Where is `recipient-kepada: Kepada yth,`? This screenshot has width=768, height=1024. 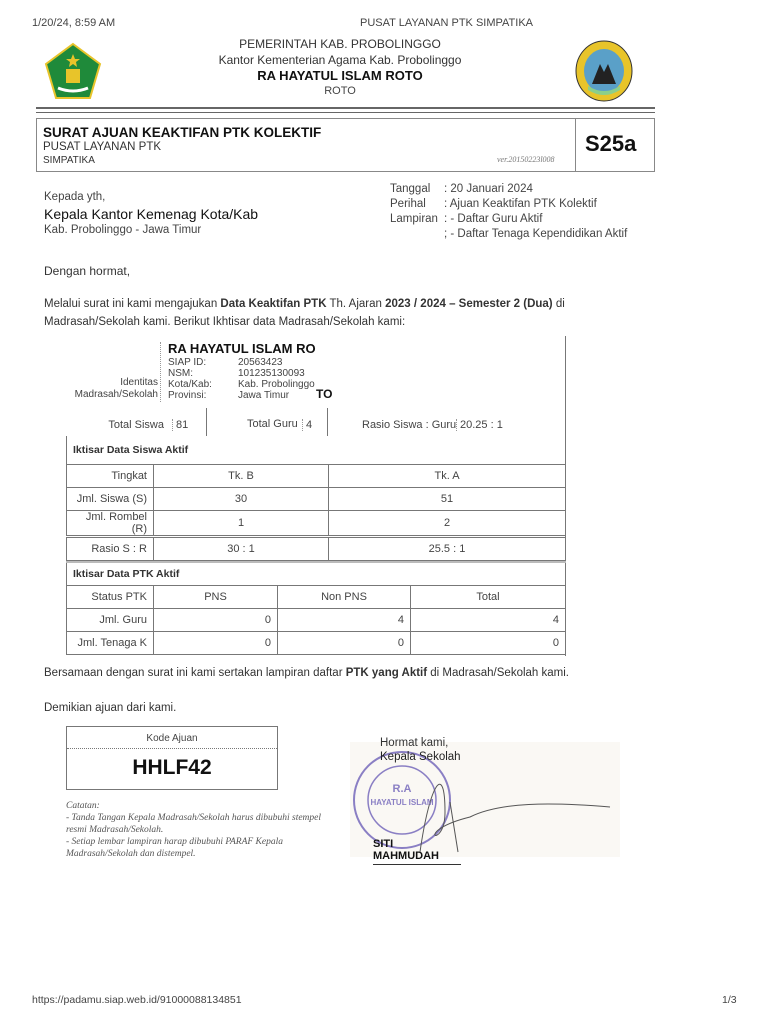
recipient-kepada: Kepada yth, is located at coordinates (75, 197).